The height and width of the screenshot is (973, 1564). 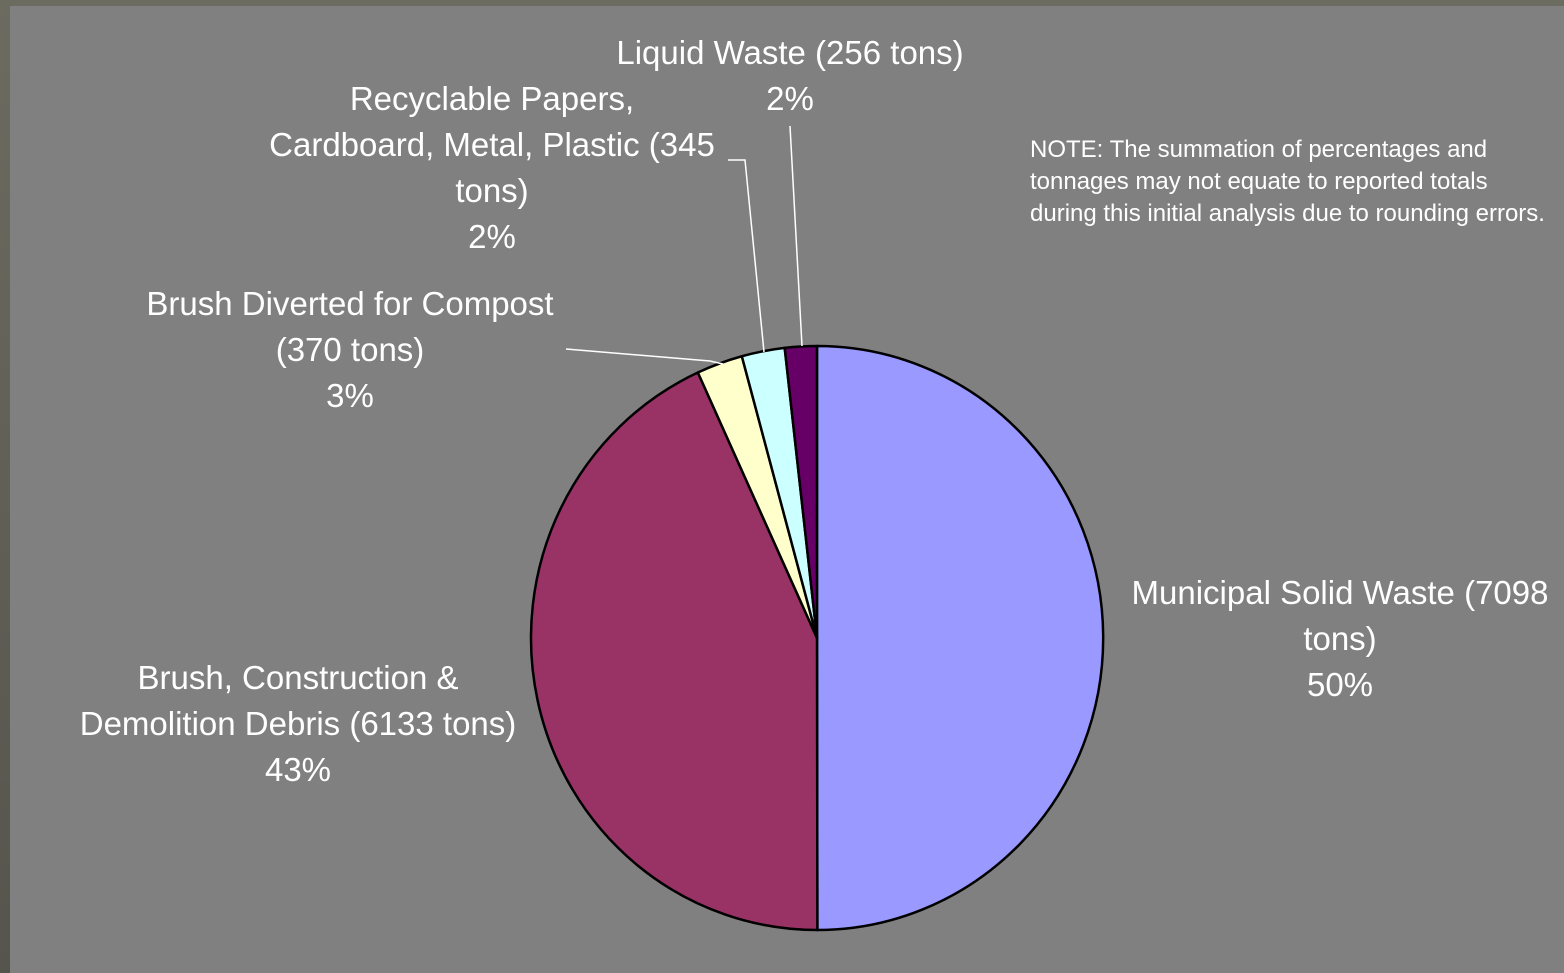 What do you see at coordinates (298, 677) in the screenshot?
I see `slice-label-line: Brush, Construction &` at bounding box center [298, 677].